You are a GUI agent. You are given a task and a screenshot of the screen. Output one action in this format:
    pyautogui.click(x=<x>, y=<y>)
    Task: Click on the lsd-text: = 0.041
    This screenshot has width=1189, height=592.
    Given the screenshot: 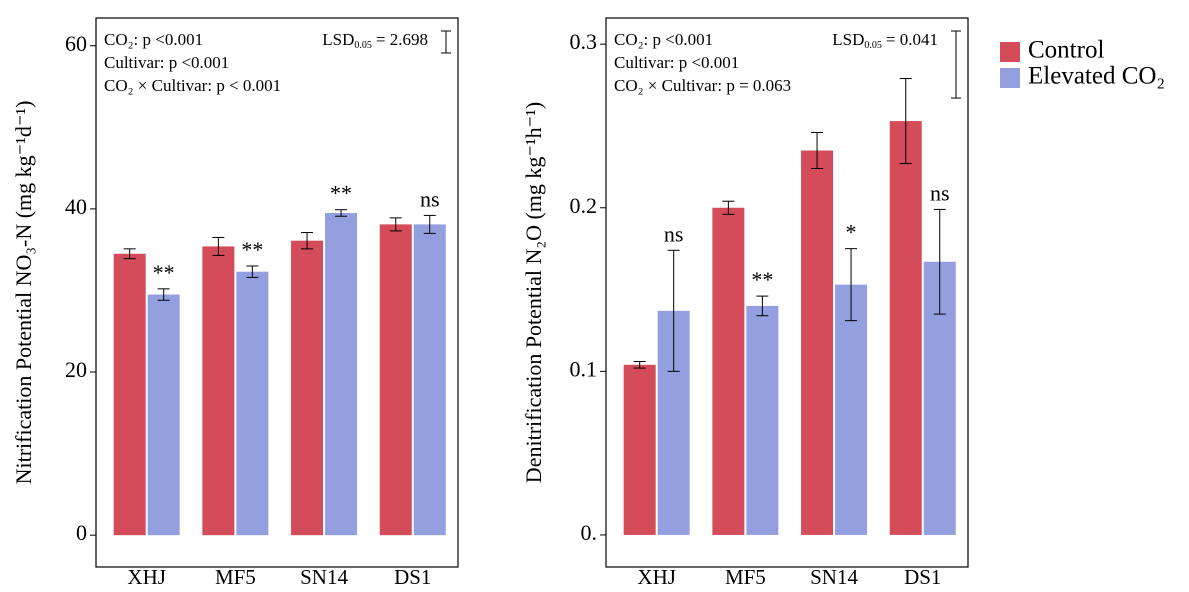 What is the action you would take?
    pyautogui.click(x=912, y=39)
    